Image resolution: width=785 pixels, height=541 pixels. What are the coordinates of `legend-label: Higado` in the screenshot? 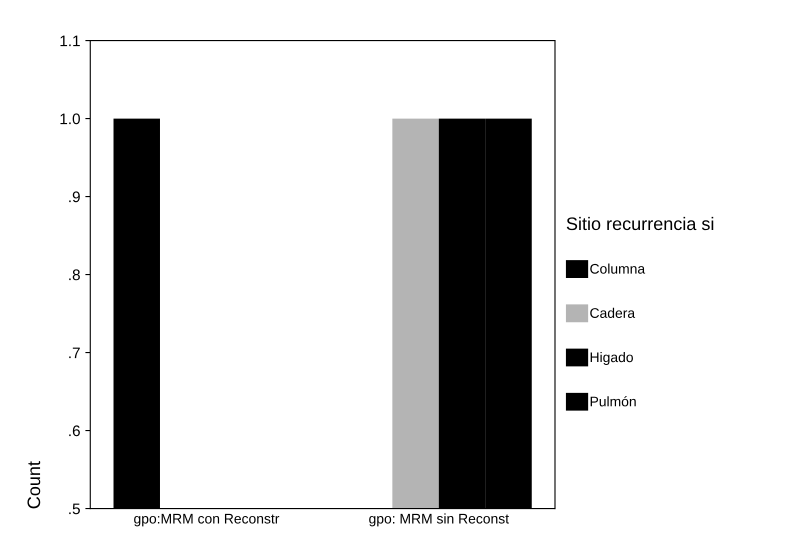 It's located at (611, 358).